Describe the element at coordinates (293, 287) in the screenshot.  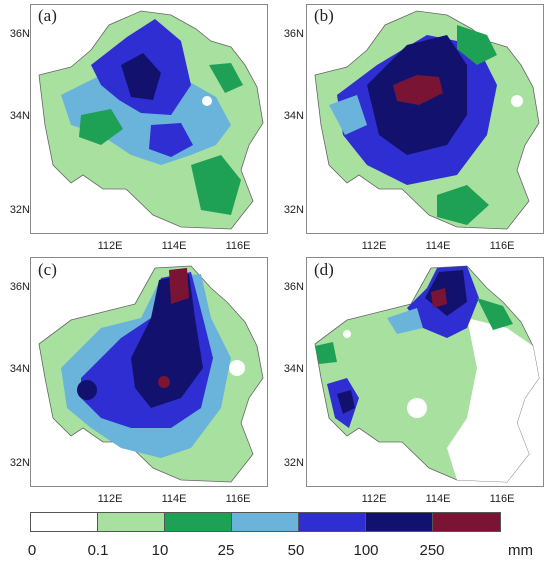
I see `ytick-36n-d: 36N` at that location.